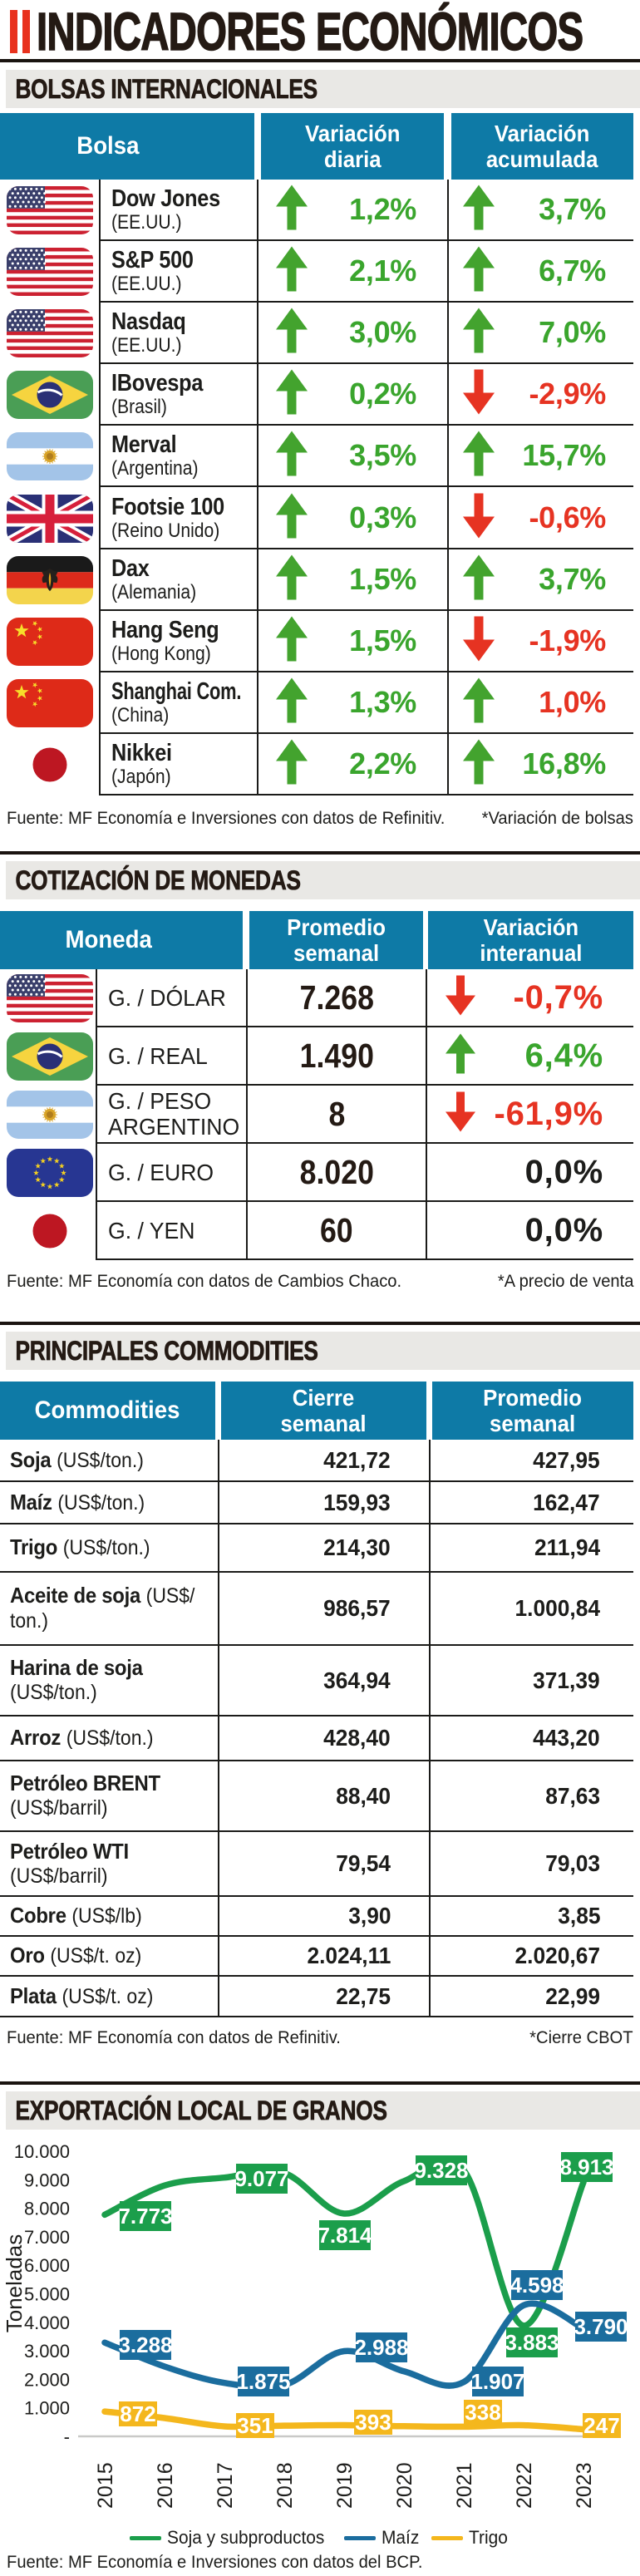 Image resolution: width=640 pixels, height=2576 pixels. I want to click on x-tick-label: 2015, so click(105, 2485).